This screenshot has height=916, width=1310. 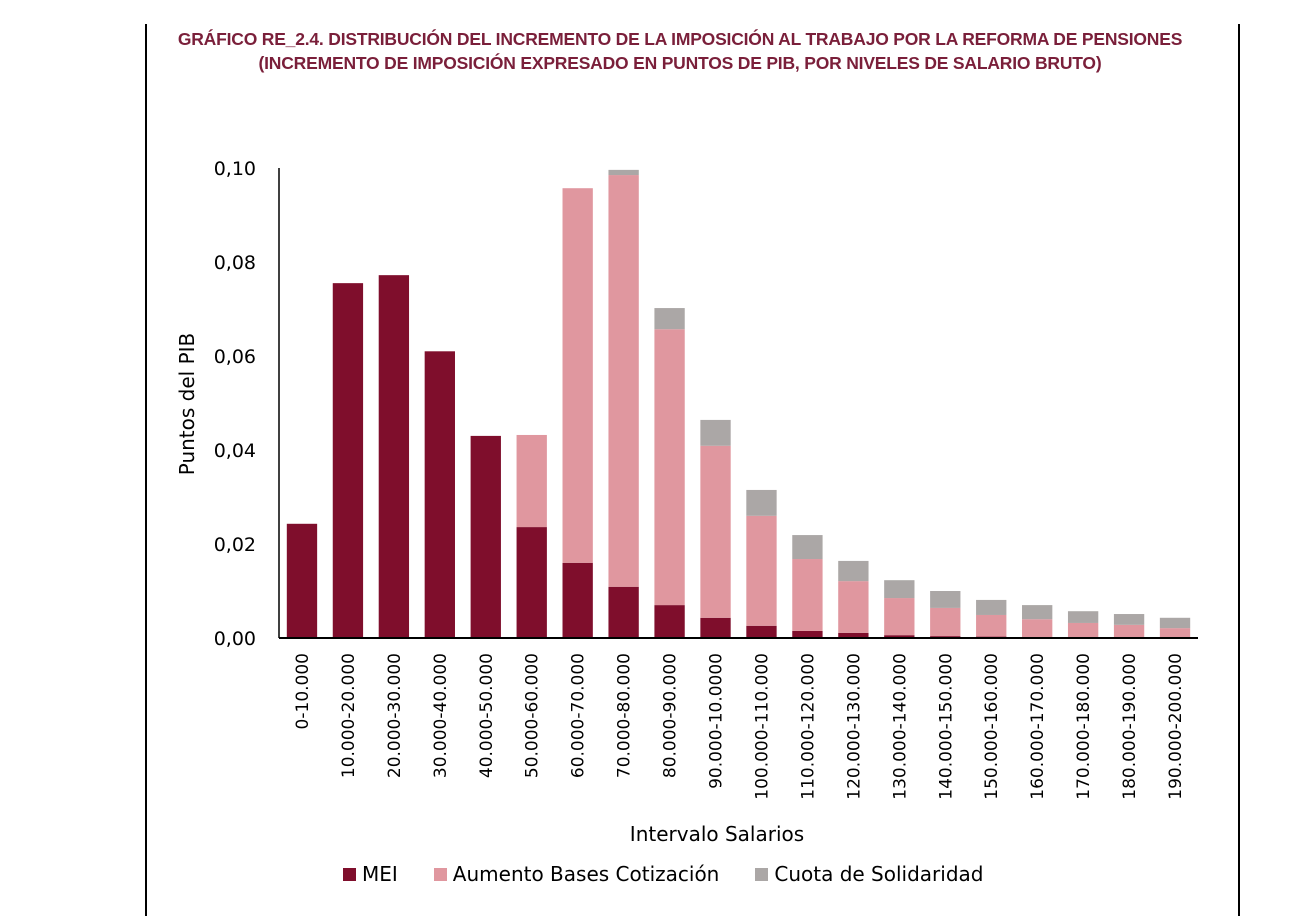 I want to click on y-tick-label: 0,08, so click(x=235, y=263).